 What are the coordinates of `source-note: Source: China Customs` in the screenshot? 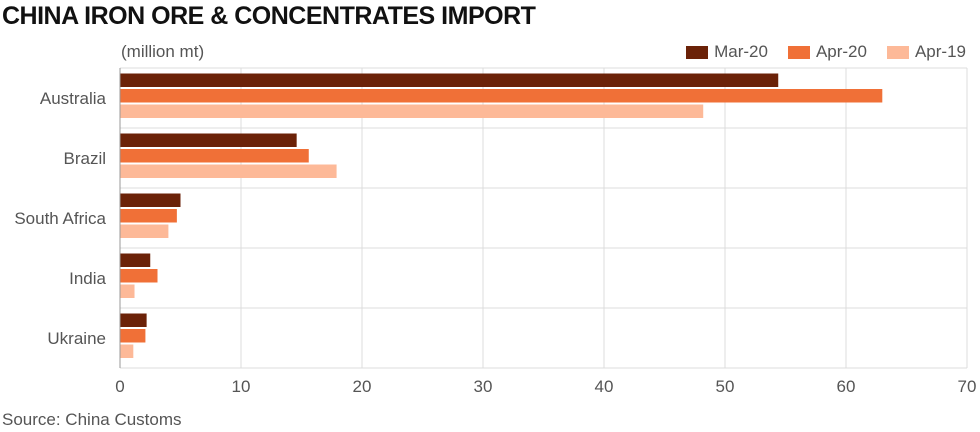 It's located at (92, 419).